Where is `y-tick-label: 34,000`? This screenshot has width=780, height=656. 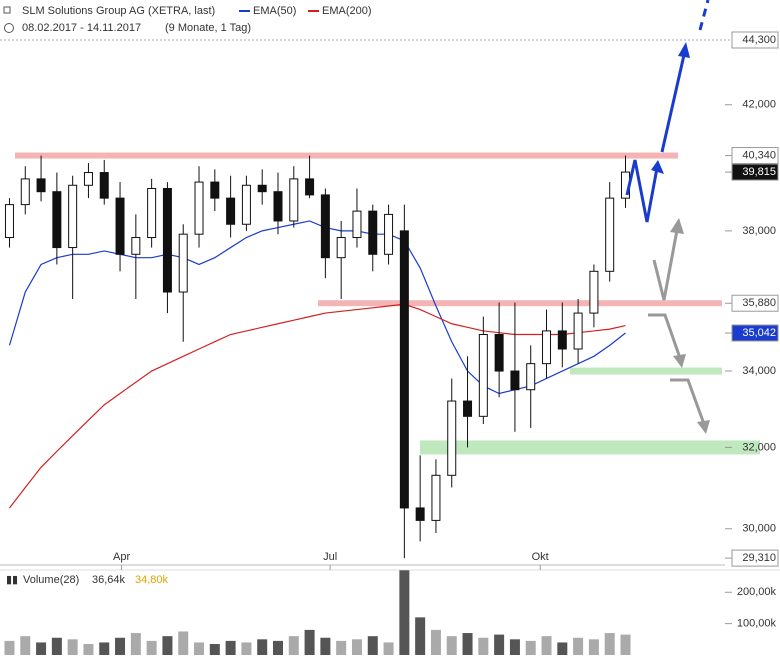 y-tick-label: 34,000 is located at coordinates (759, 371).